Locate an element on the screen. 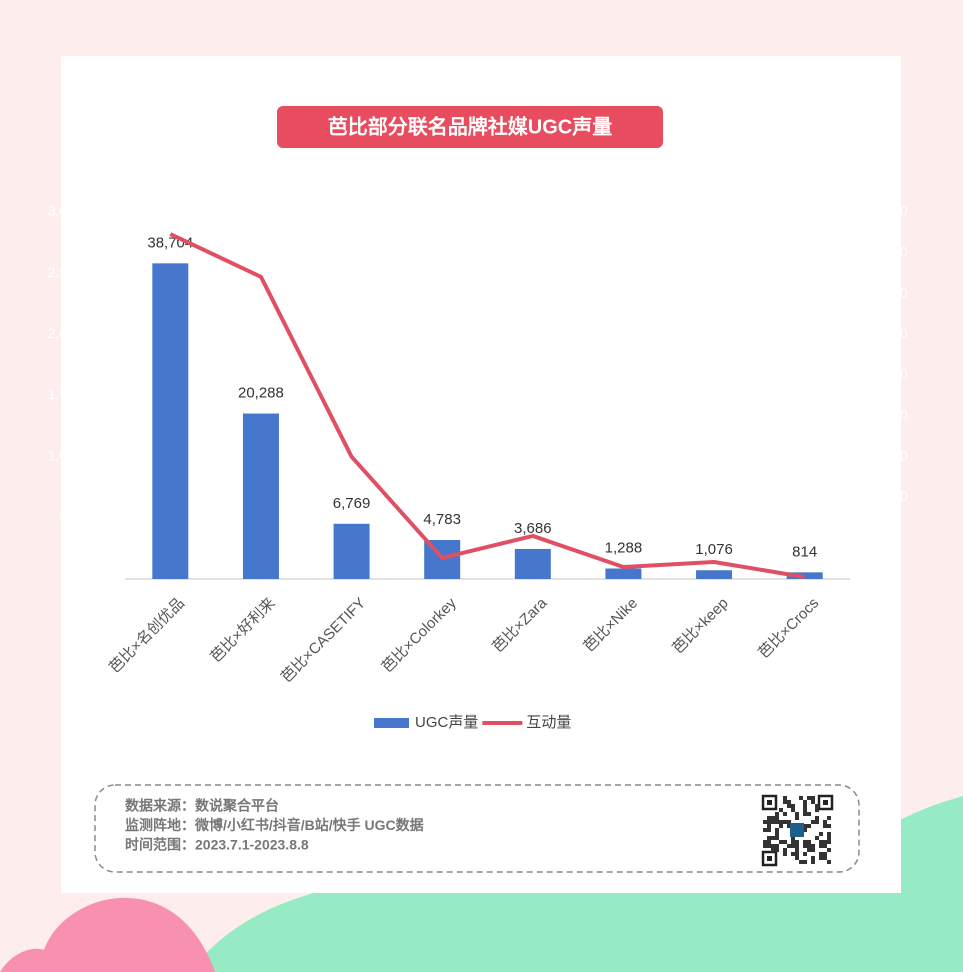  y2-tick-label: 10,000 is located at coordinates (886, 496).